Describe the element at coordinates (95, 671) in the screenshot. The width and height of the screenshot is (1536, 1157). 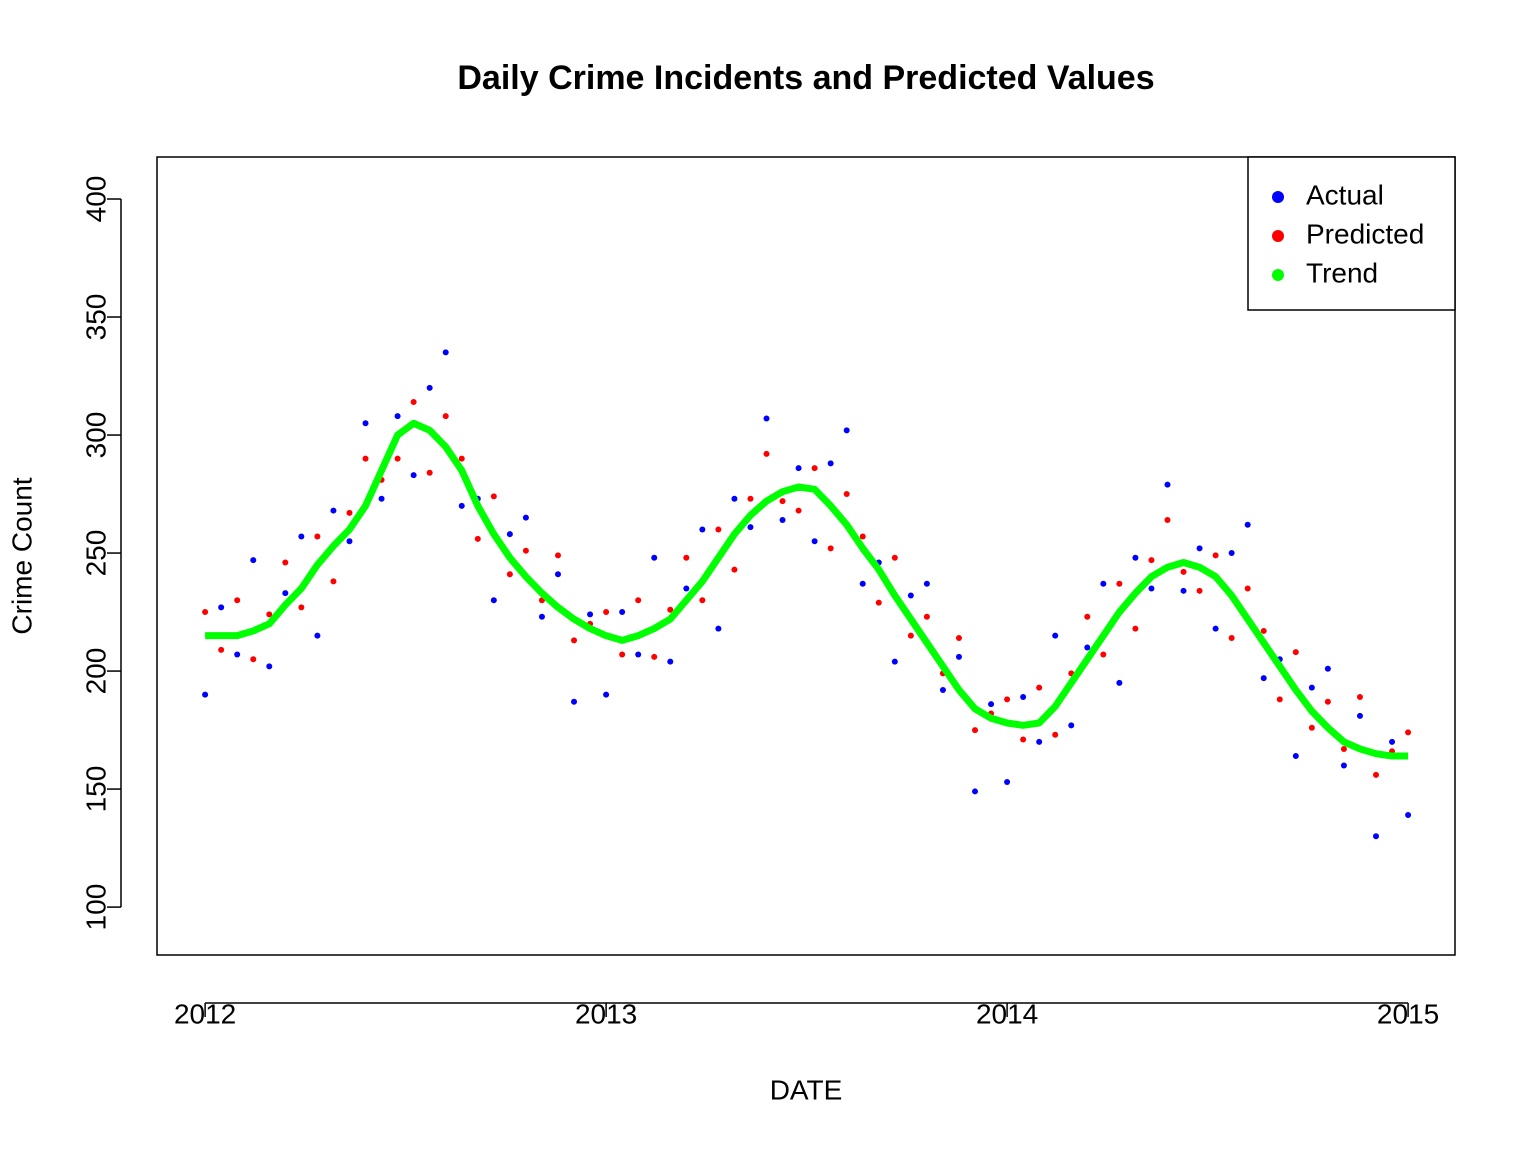
I see `y-tick-label: 200` at that location.